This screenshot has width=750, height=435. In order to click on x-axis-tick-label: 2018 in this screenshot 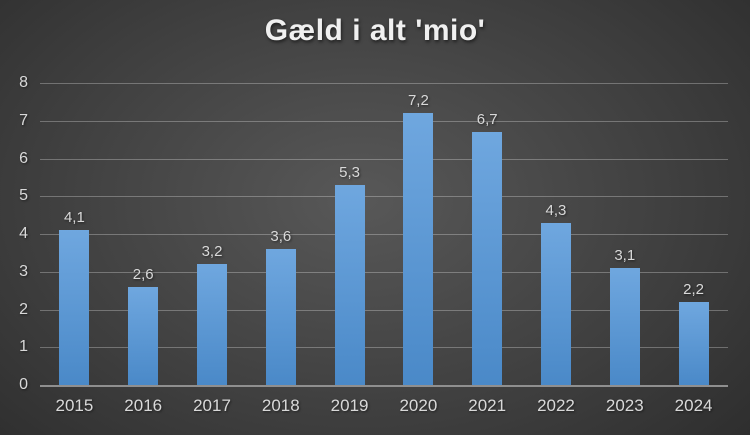, I will do `click(280, 405)`.